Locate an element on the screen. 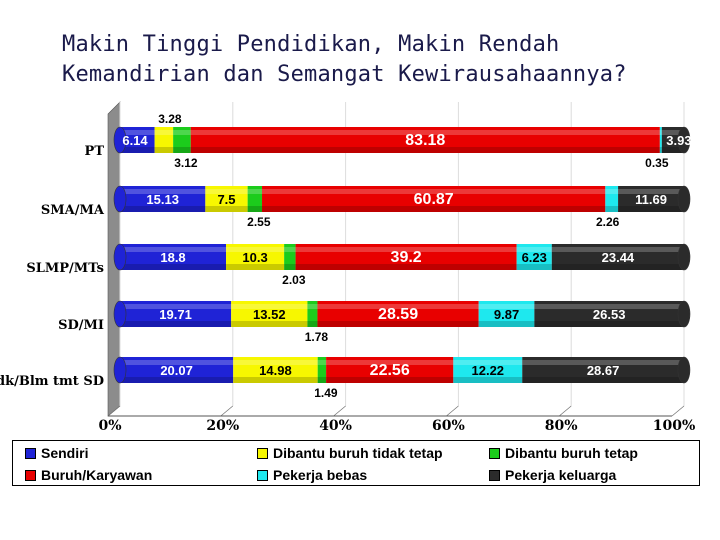 This screenshot has width=720, height=540. x-tick-label: 20% is located at coordinates (222, 426).